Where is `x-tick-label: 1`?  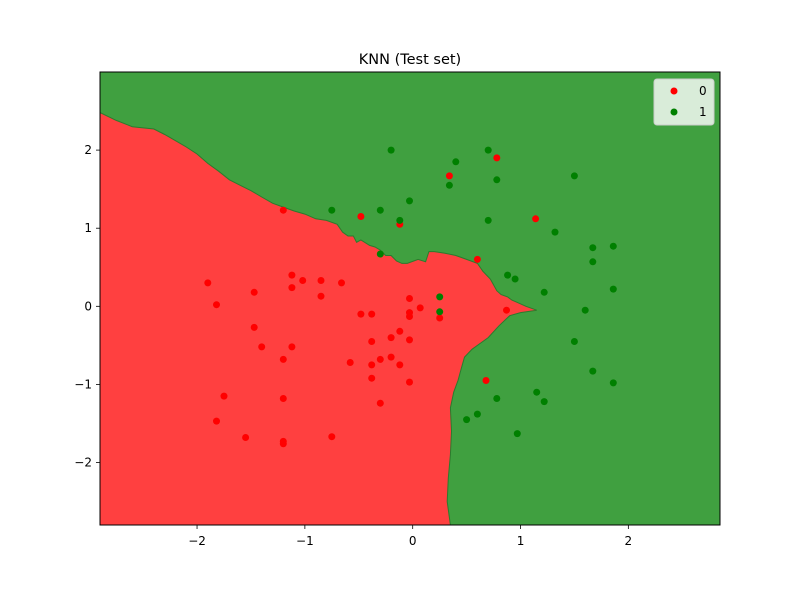
x-tick-label: 1 is located at coordinates (521, 541).